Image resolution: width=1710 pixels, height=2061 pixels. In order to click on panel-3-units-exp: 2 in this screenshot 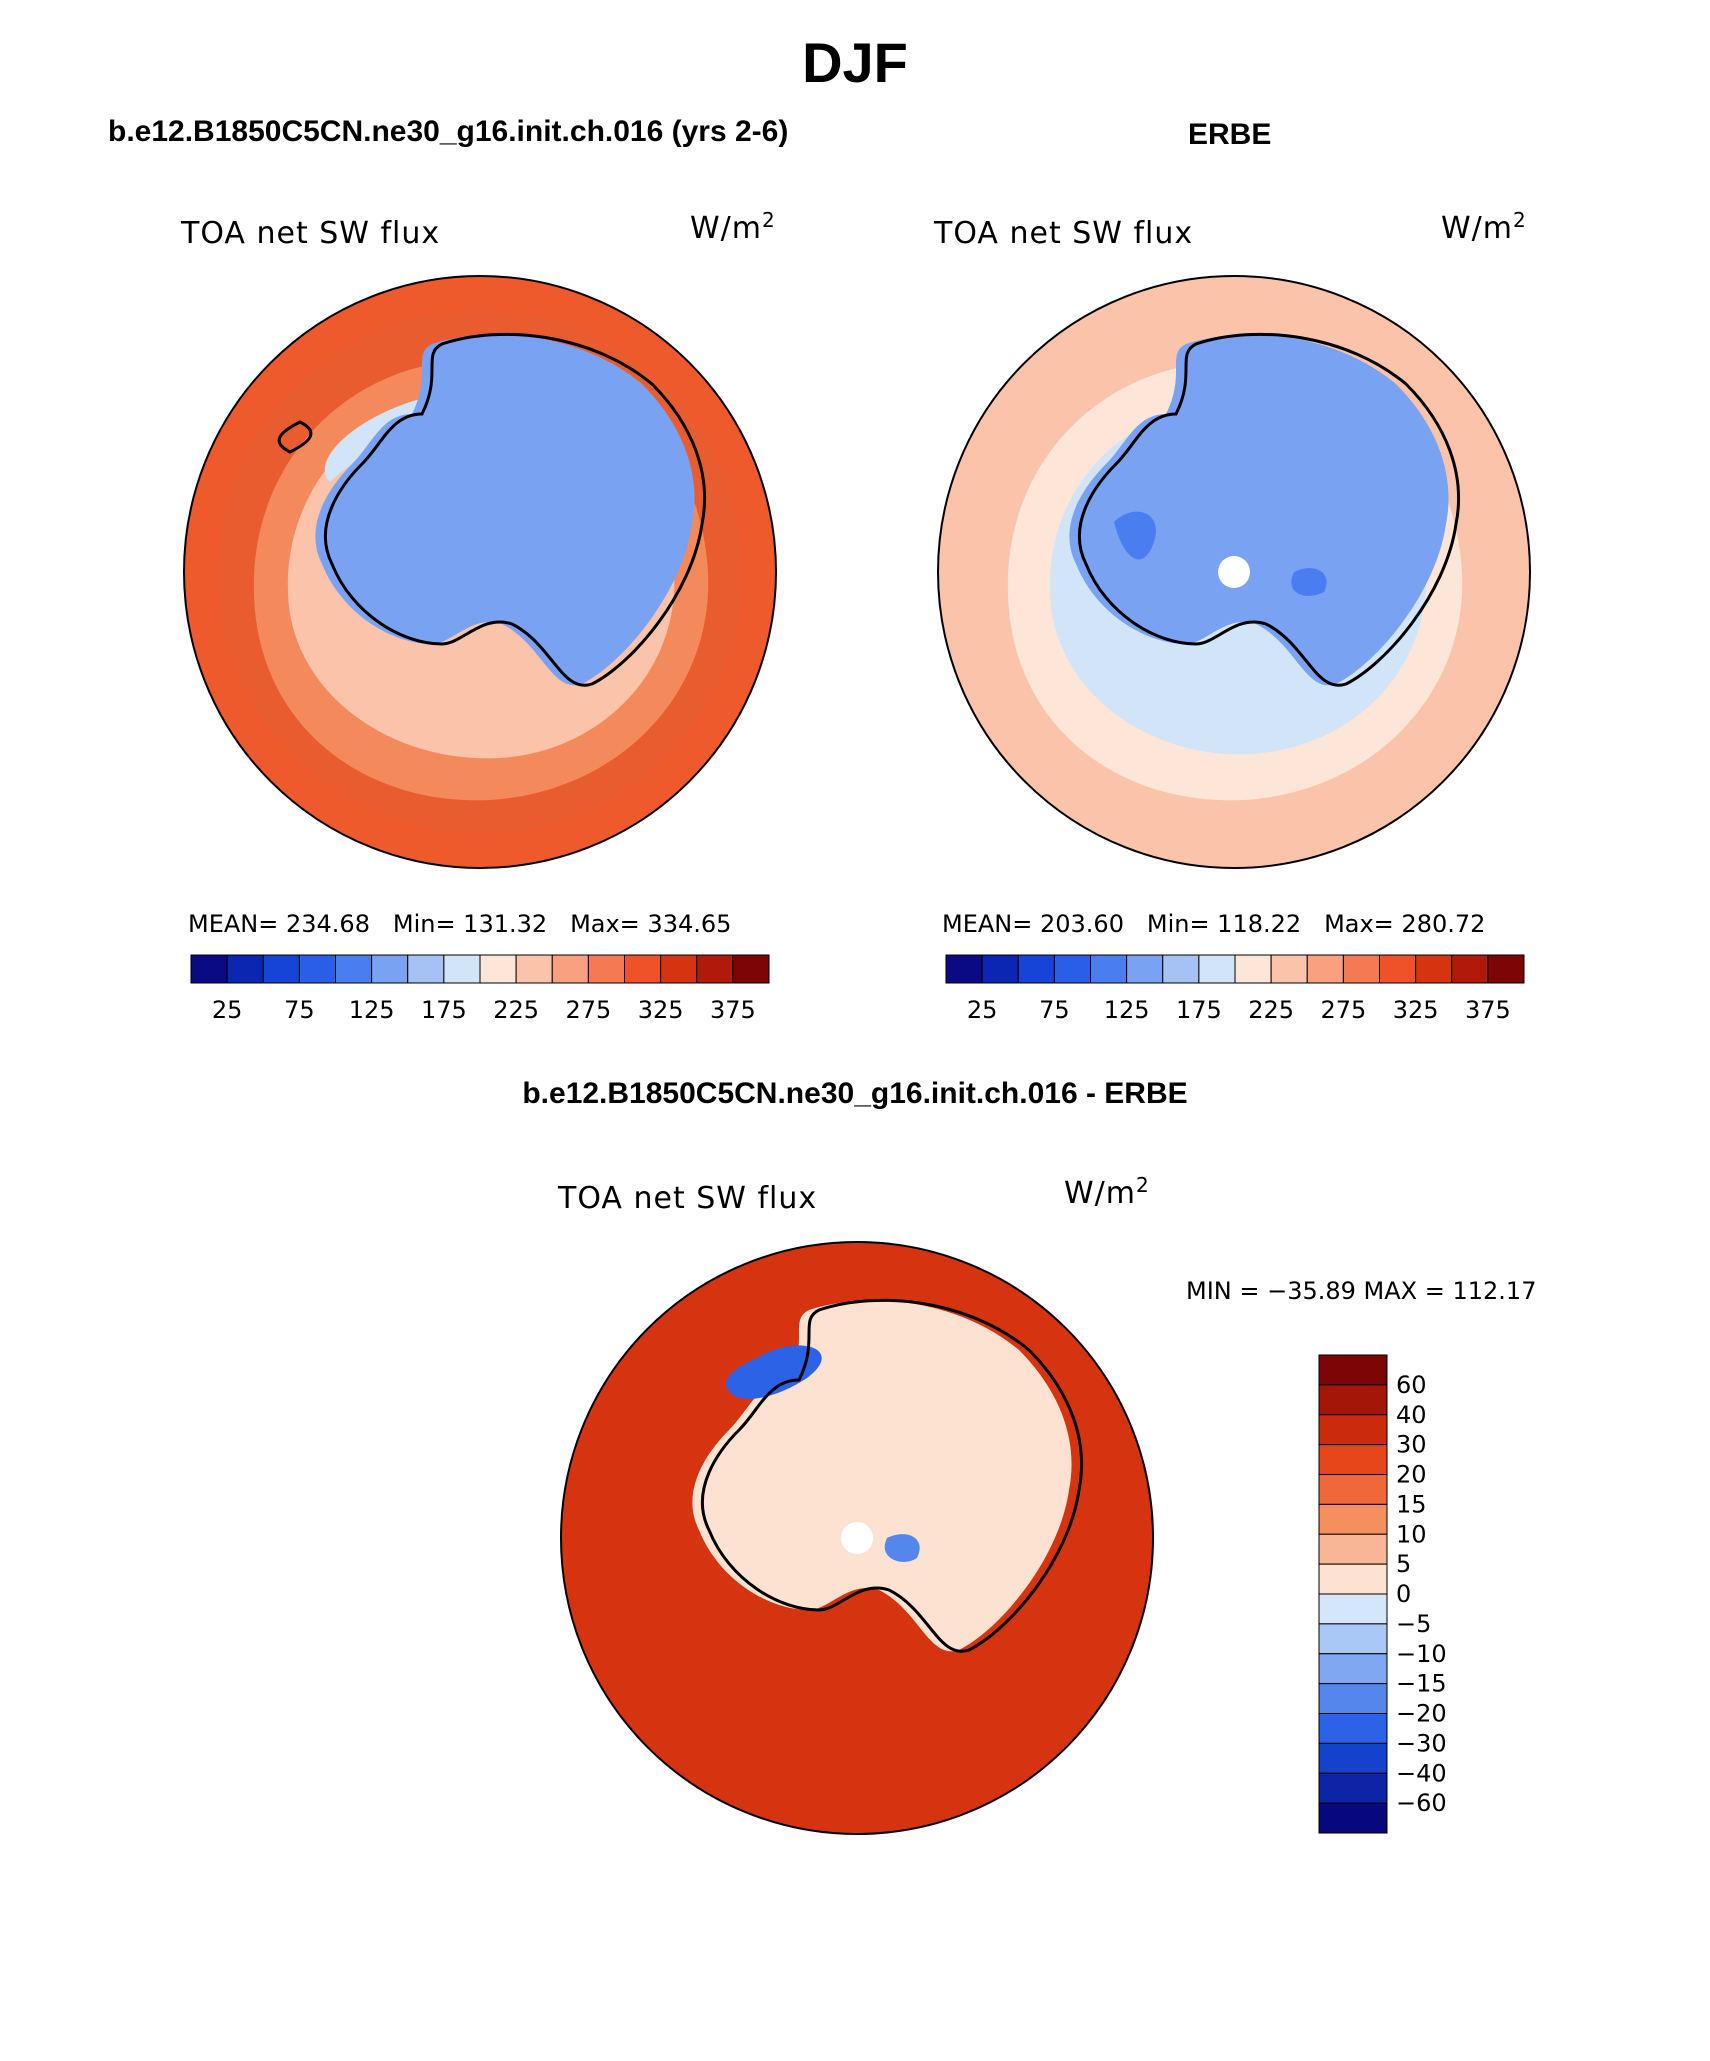, I will do `click(1143, 1185)`.